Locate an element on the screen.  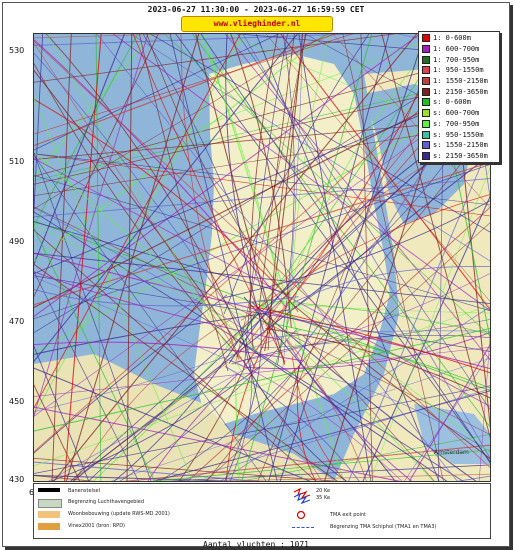
legend-item: s: 0-600m is located at coordinates (459, 102).